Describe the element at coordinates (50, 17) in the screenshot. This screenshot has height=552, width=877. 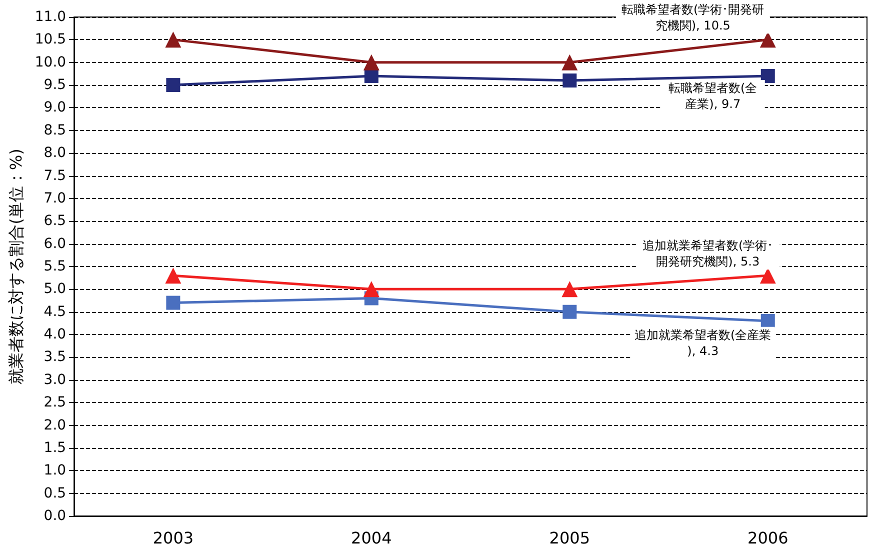
I see `y-tick-label: 11.0` at that location.